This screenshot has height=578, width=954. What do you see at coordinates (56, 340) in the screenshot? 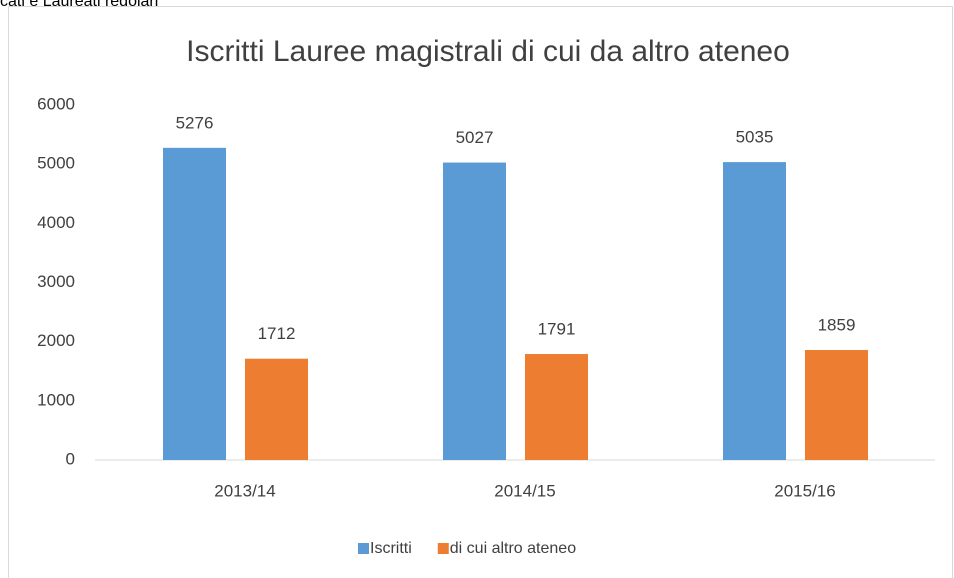
I see `y-tick-label: 2000` at bounding box center [56, 340].